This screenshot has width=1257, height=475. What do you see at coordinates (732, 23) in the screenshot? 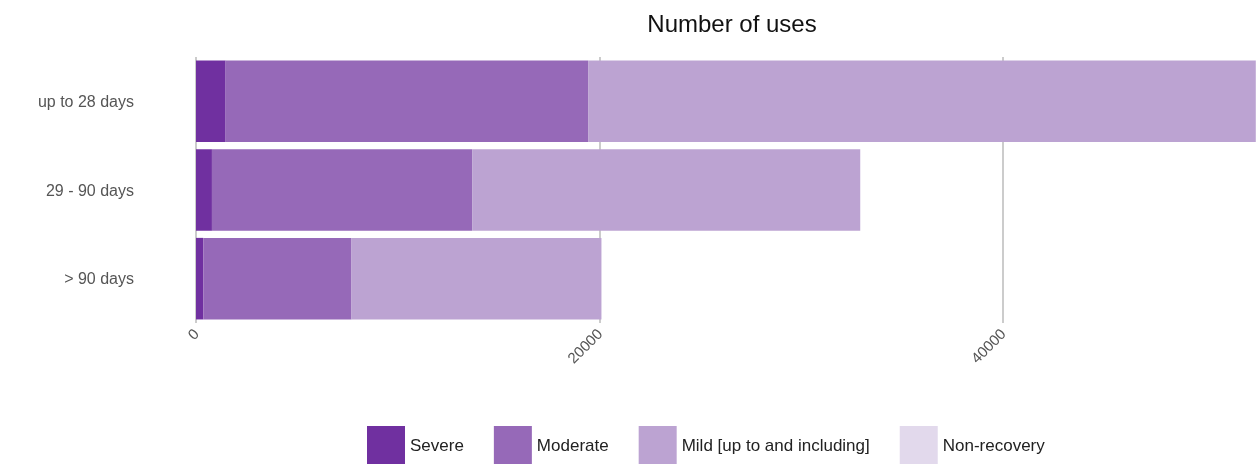
I see `chart-title: Number of uses` at bounding box center [732, 23].